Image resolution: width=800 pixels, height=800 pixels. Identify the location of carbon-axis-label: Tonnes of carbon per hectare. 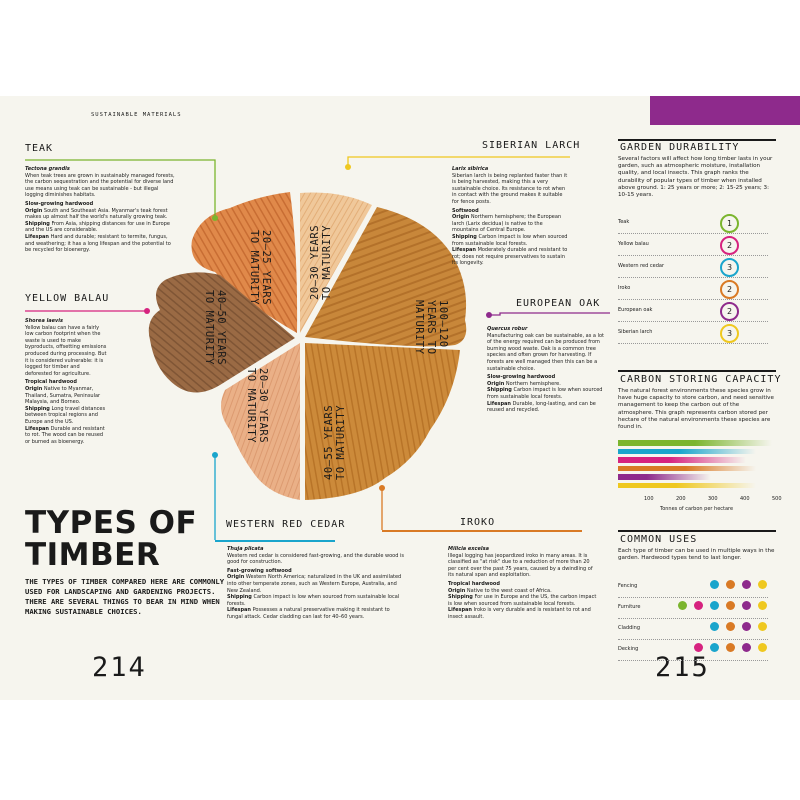
(697, 509).